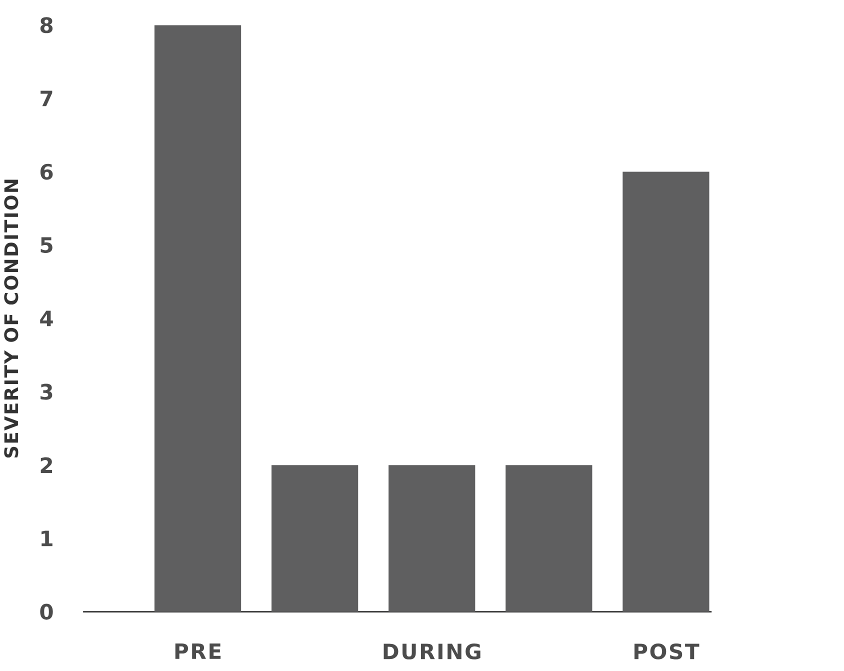  Describe the element at coordinates (46, 98) in the screenshot. I see `y-tick-label: 7` at that location.